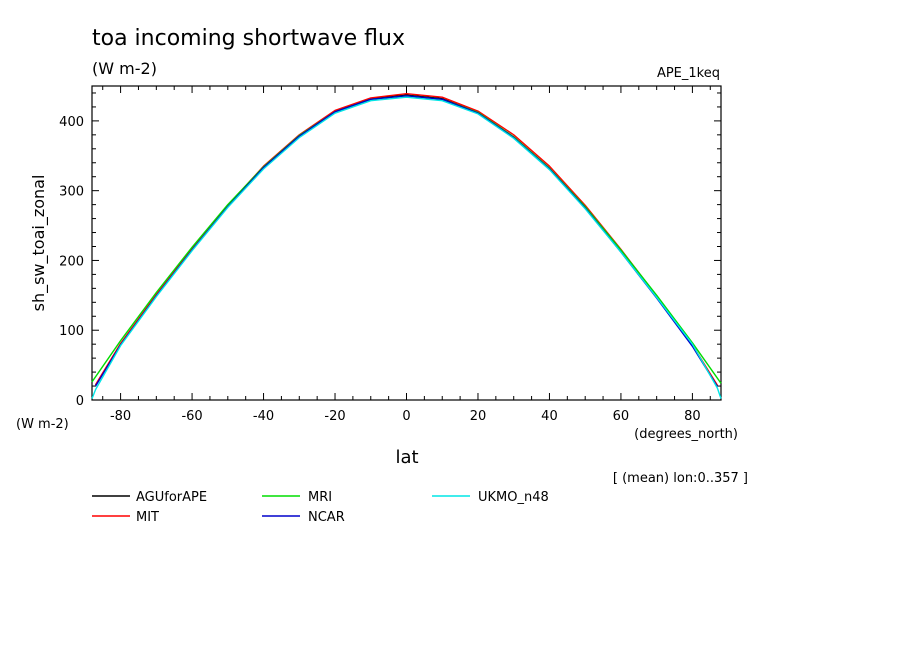 The image size is (904, 654). I want to click on chart-title: toa incoming shortwave flux, so click(248, 38).